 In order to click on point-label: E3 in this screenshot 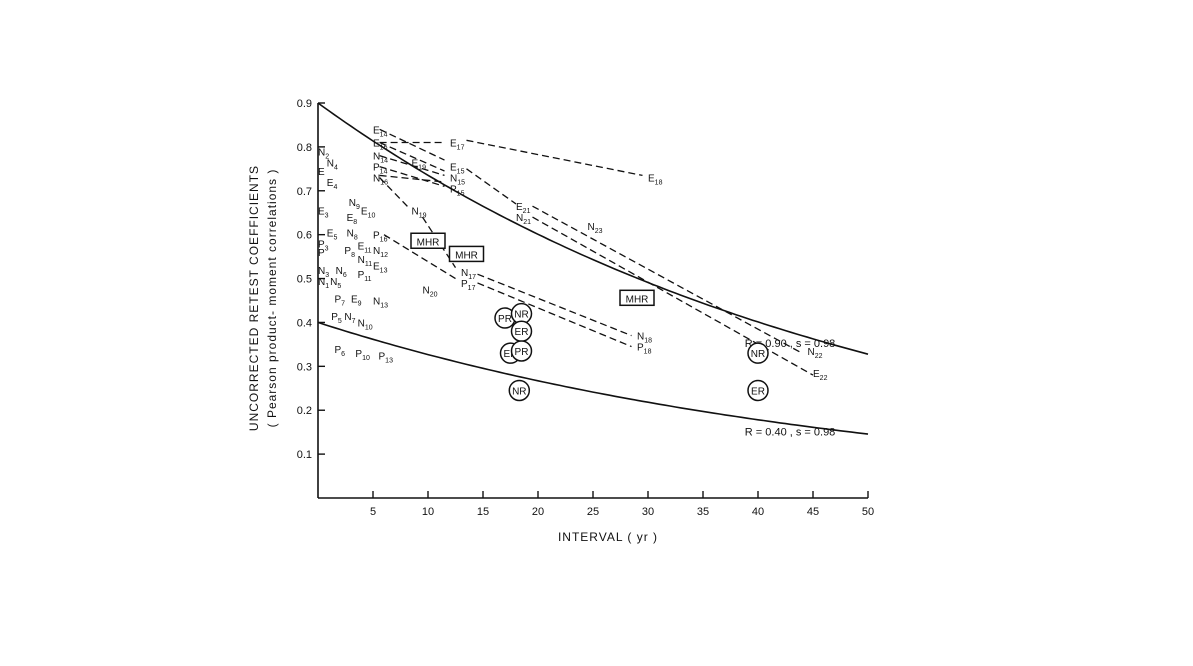, I will do `click(323, 213)`.